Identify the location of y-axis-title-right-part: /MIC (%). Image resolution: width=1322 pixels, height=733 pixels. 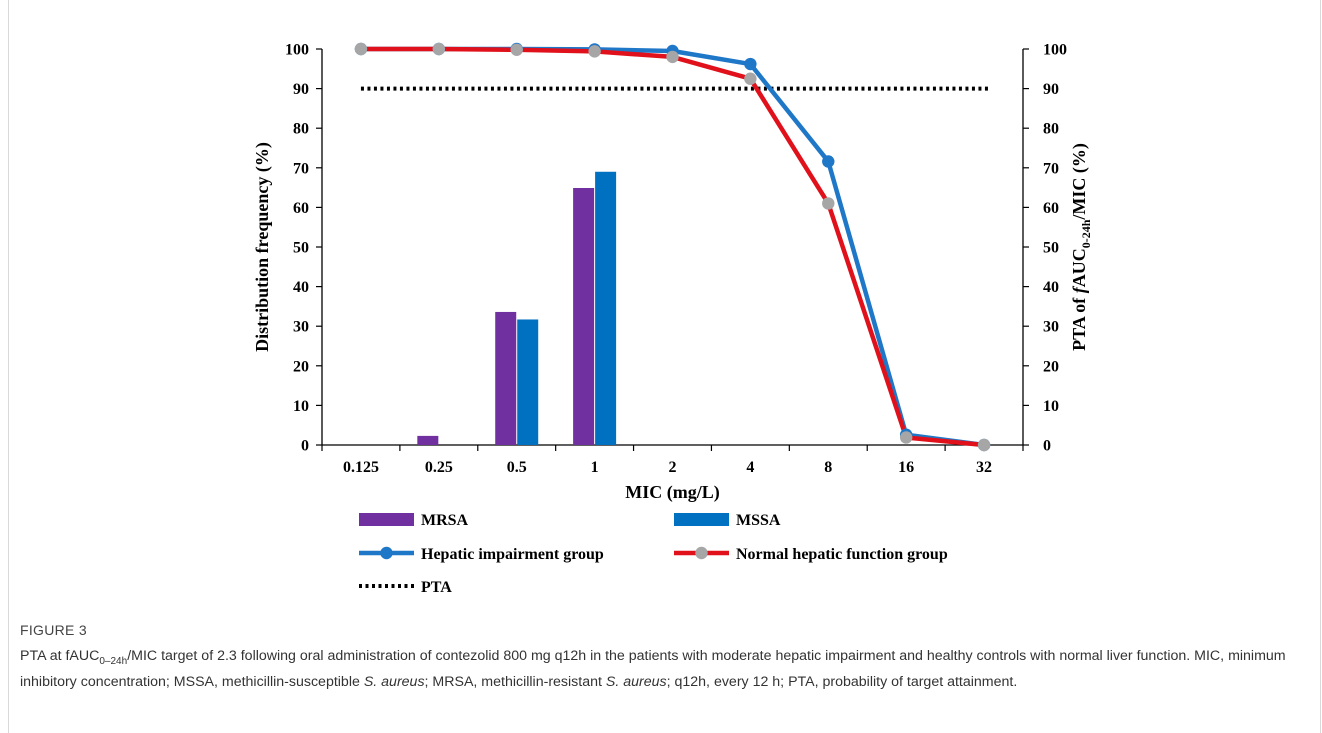
(1079, 181).